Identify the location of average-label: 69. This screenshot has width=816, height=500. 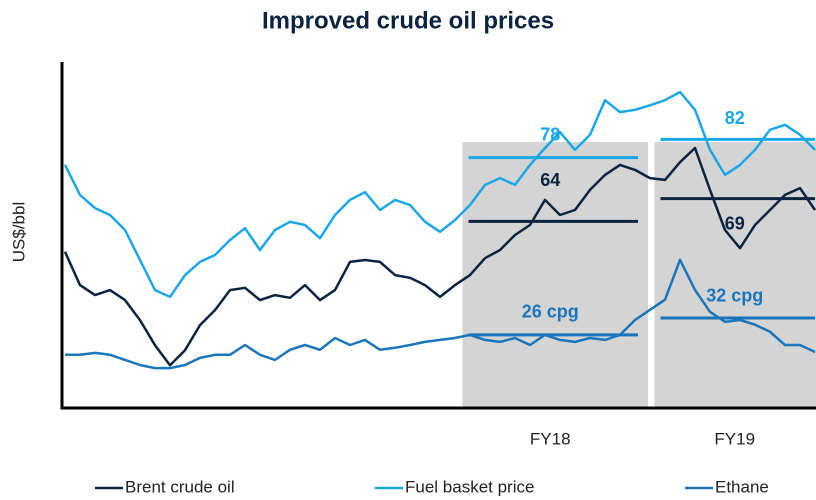
(735, 223).